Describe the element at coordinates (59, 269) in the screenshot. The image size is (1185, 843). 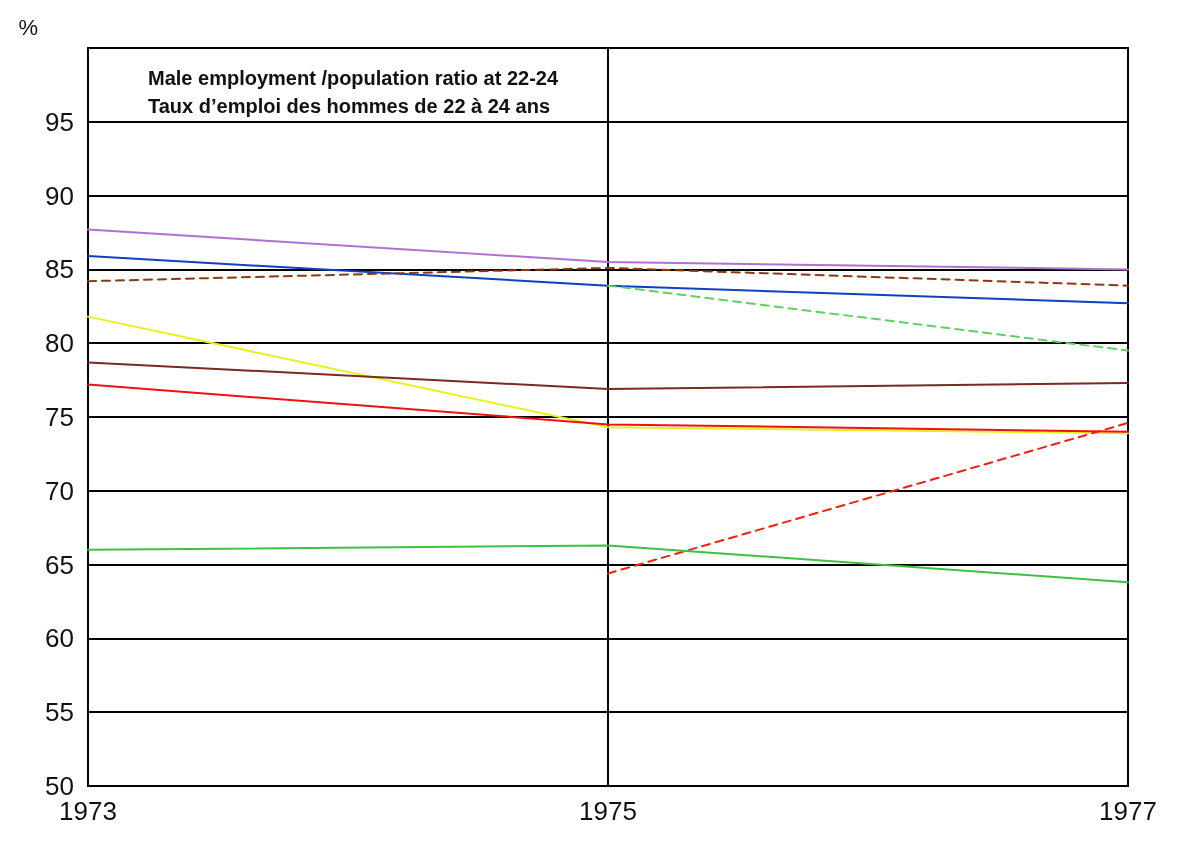
I see `y-tick-label: 85` at that location.